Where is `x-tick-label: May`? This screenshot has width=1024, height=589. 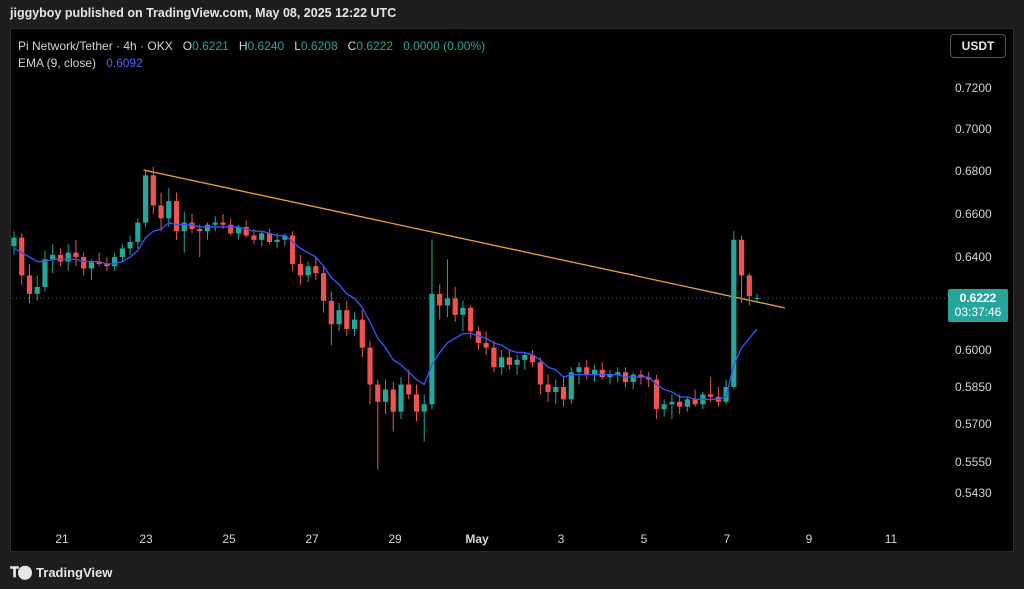
x-tick-label: May is located at coordinates (477, 539).